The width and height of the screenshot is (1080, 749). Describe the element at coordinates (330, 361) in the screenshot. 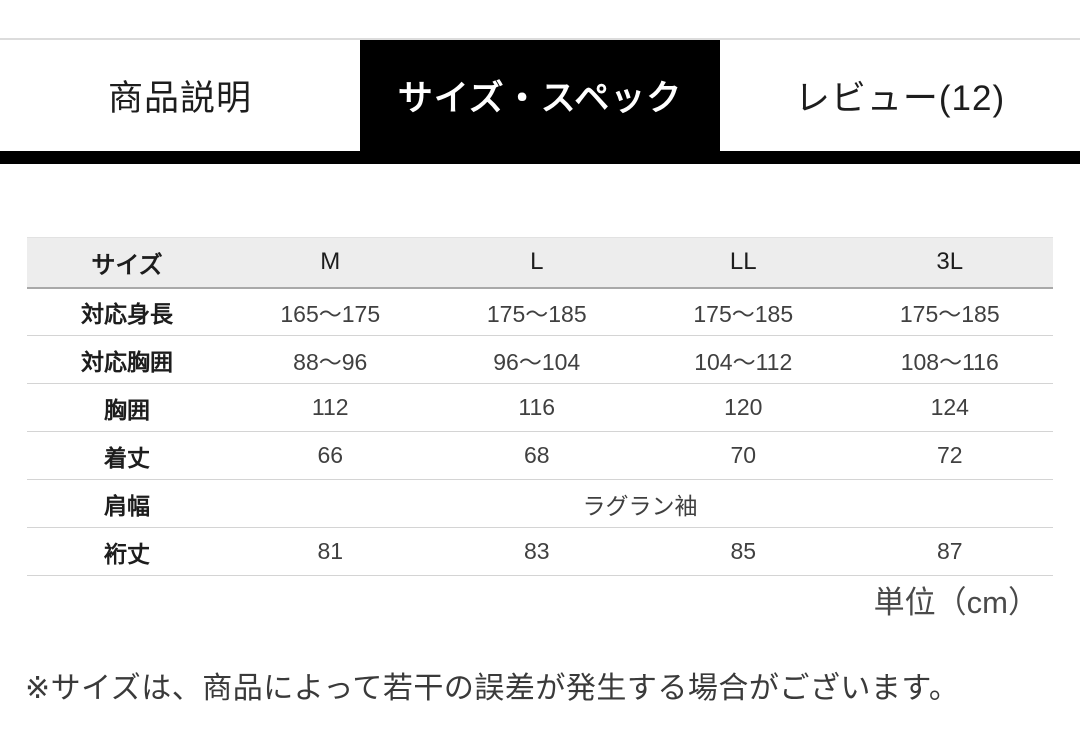

I see `cell-value: 88〜96` at that location.